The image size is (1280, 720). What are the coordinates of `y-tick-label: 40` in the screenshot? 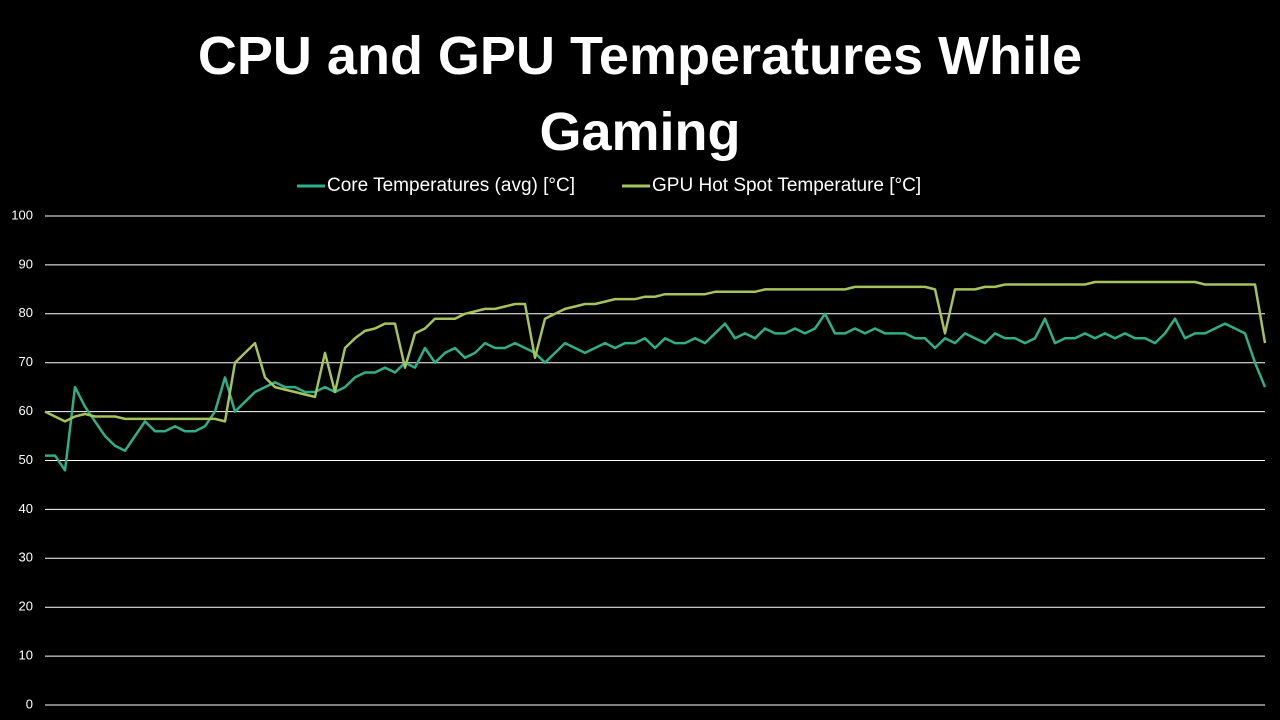 It's located at (26, 508).